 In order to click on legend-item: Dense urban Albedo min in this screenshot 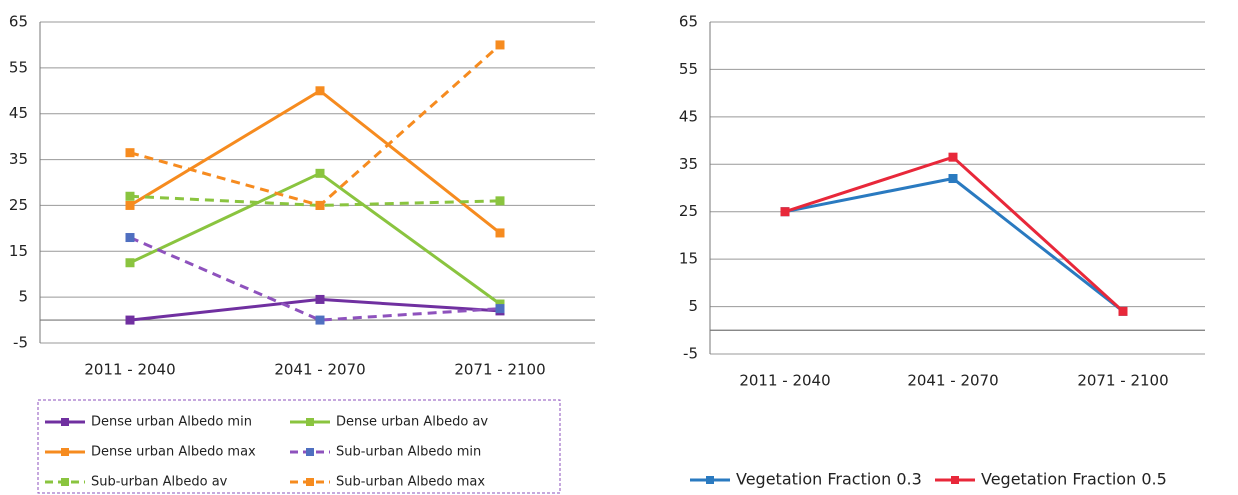, I will do `click(148, 422)`.